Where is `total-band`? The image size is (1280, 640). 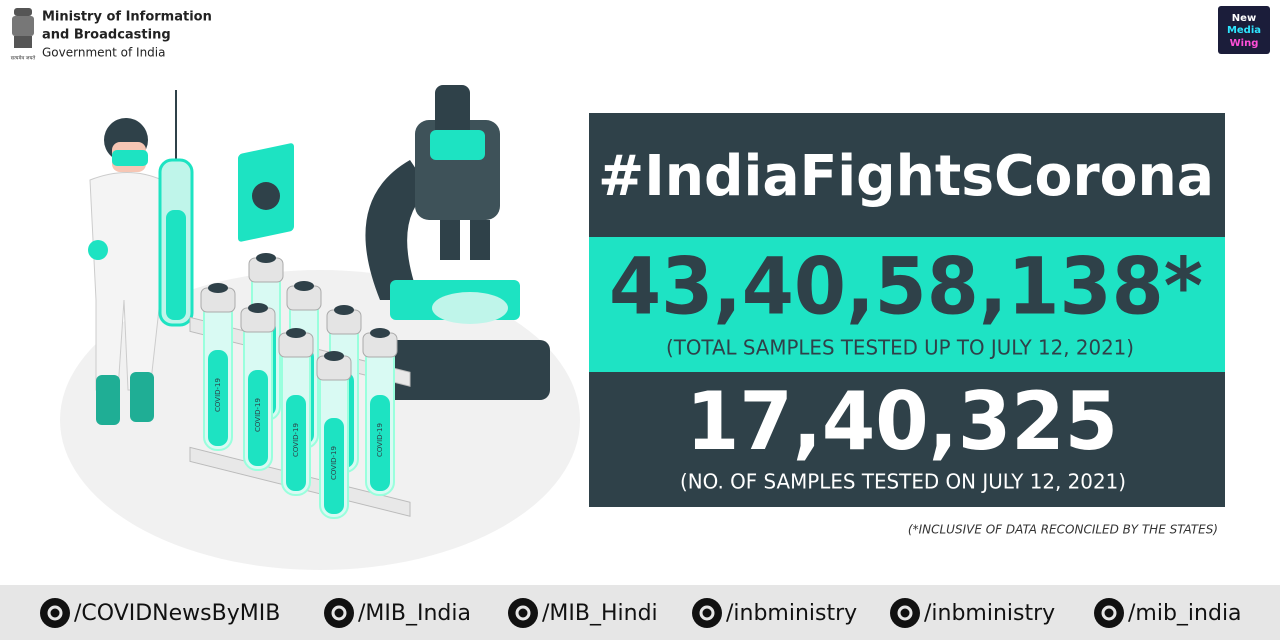
total-band is located at coordinates (907, 304).